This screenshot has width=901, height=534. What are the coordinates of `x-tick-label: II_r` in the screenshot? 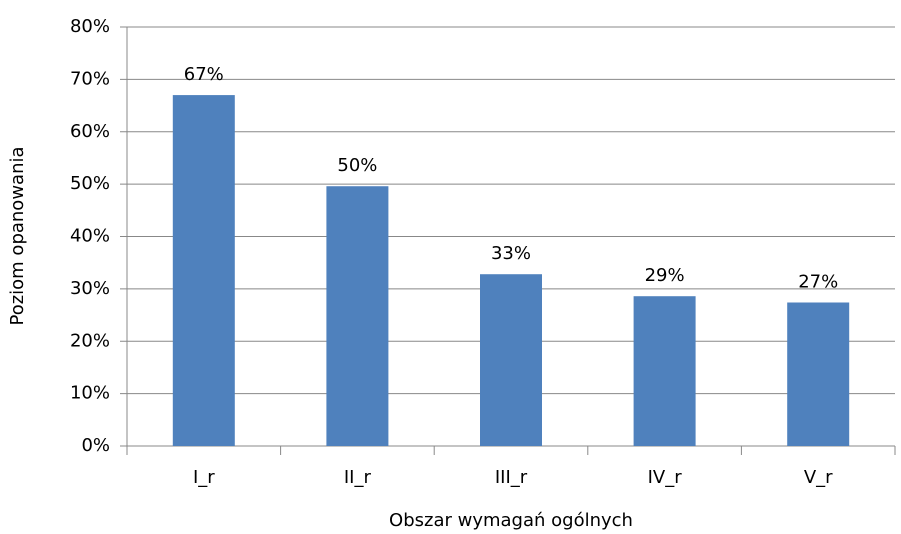 It's located at (358, 477).